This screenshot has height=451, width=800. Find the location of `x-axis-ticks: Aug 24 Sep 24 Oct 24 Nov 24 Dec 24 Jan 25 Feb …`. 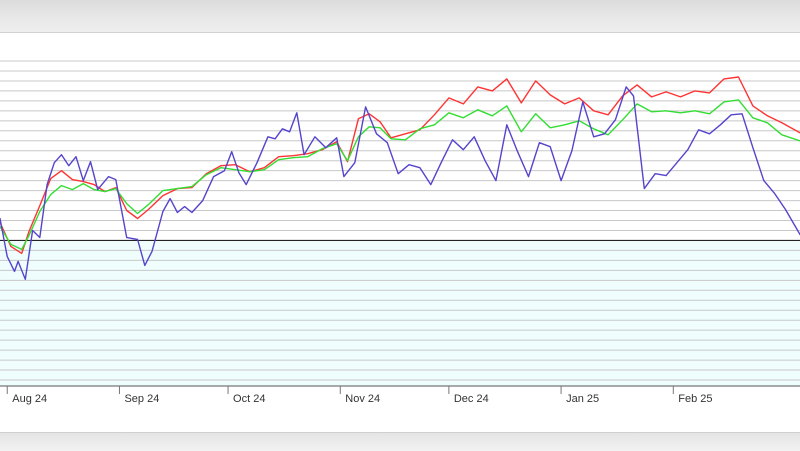

x-axis-ticks: Aug 24 Sep 24 Oct 24 Nov 24 Dec 24 Jan 25 Feb … is located at coordinates (359, 395).